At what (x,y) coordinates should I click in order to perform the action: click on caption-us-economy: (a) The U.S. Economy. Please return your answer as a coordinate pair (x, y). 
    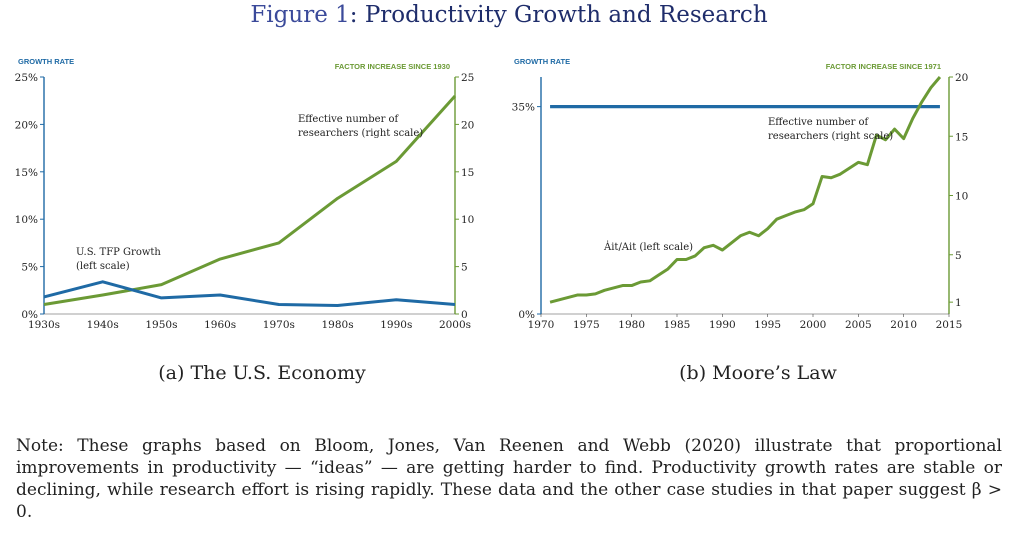
    Looking at the image, I should click on (262, 373).